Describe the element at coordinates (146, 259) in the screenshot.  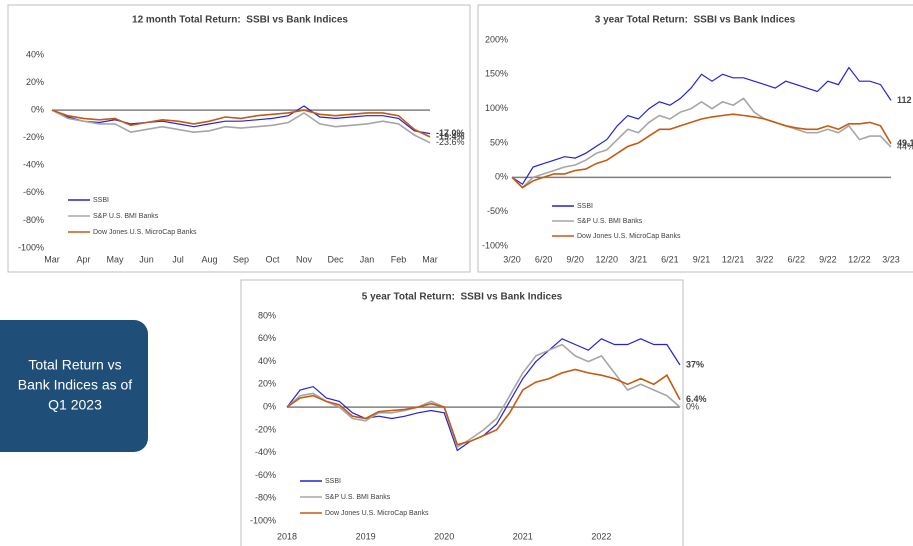
I see `x-tick-label: Jun` at that location.